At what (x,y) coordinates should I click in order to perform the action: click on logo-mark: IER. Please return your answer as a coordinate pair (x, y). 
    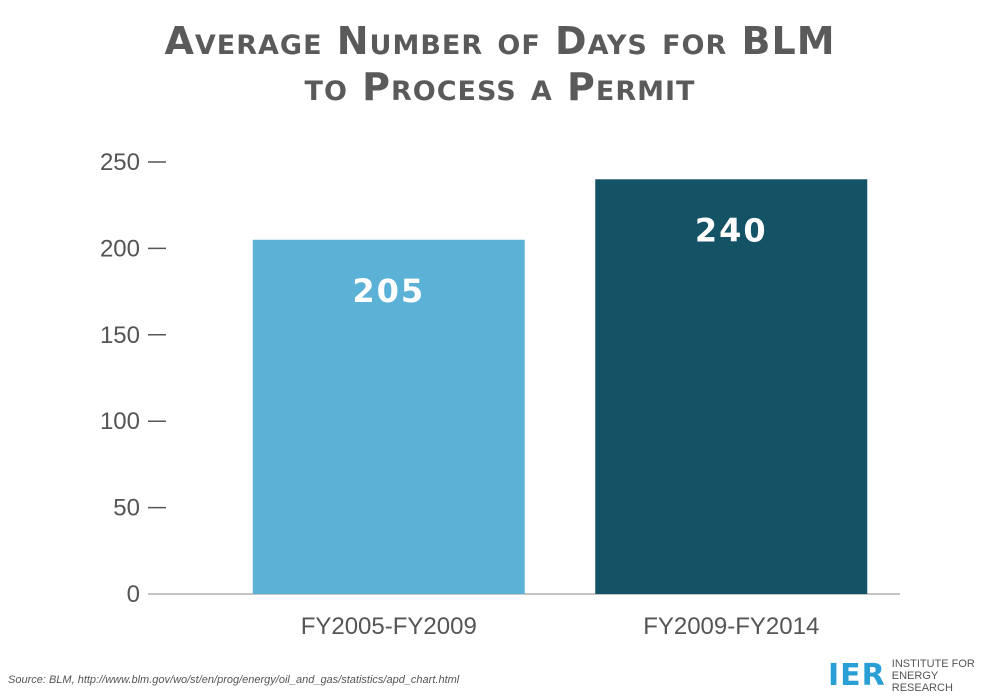
    Looking at the image, I should click on (857, 675).